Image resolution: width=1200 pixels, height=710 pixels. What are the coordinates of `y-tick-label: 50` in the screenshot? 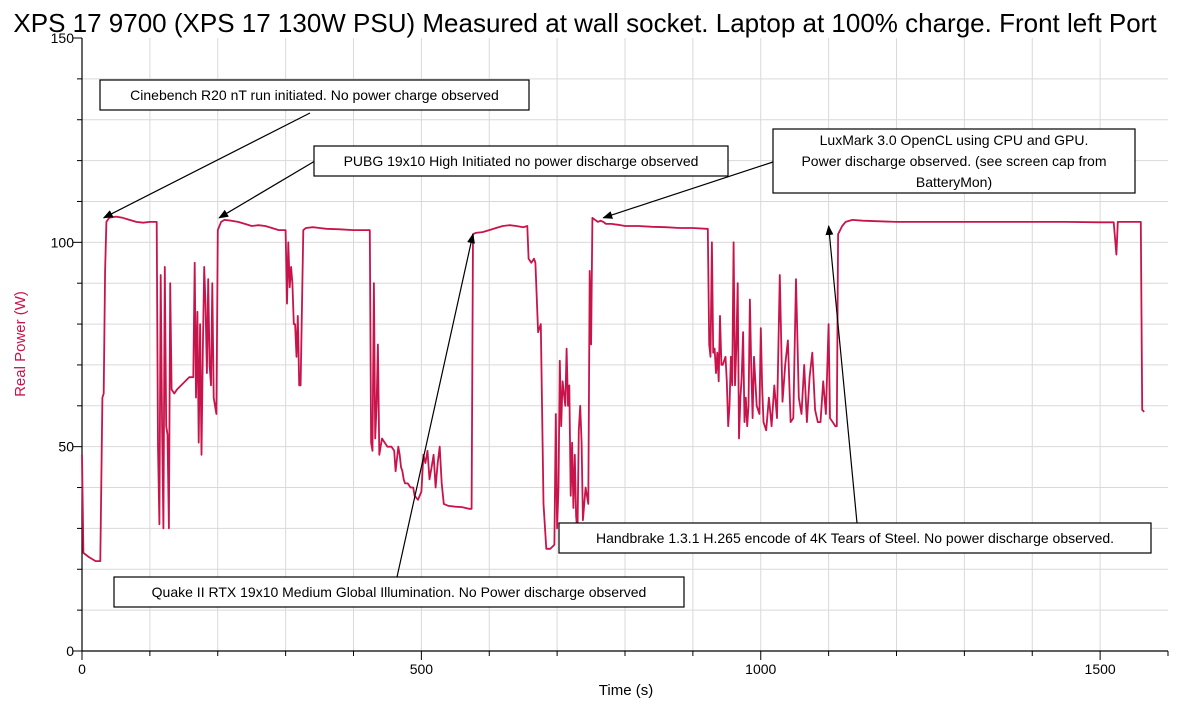 It's located at (66, 447).